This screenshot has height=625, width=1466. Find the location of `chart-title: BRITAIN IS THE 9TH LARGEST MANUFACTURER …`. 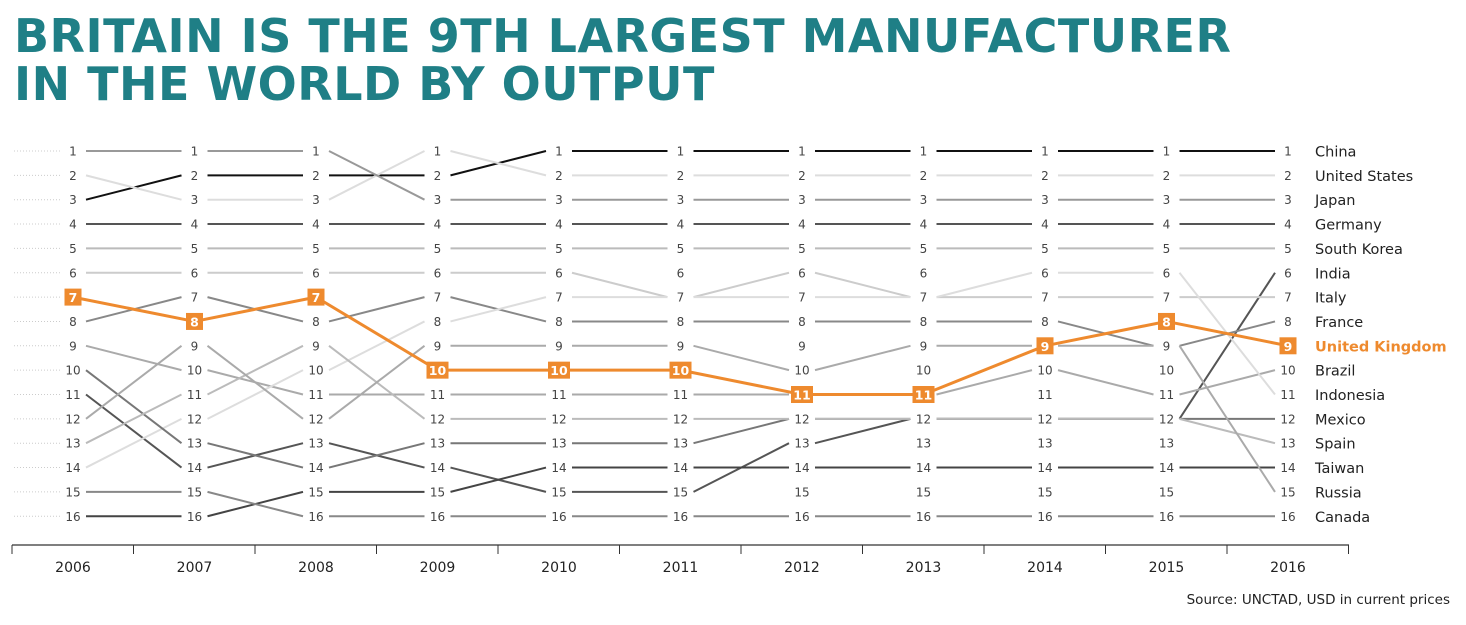

chart-title: BRITAIN IS THE 9TH LARGEST MANUFACTURER … is located at coordinates (622, 60).